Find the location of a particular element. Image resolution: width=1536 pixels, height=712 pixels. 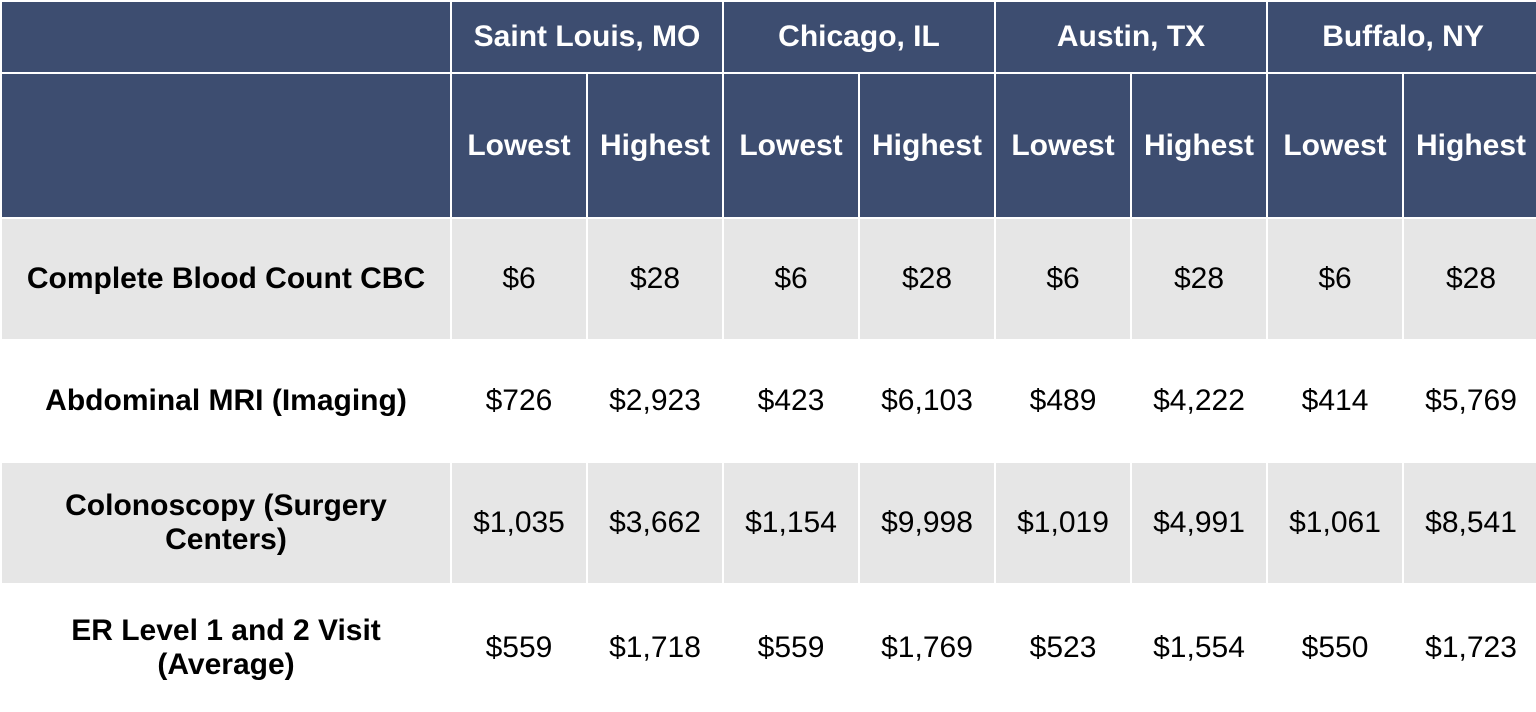

price-cell: $414 is located at coordinates (1335, 401).